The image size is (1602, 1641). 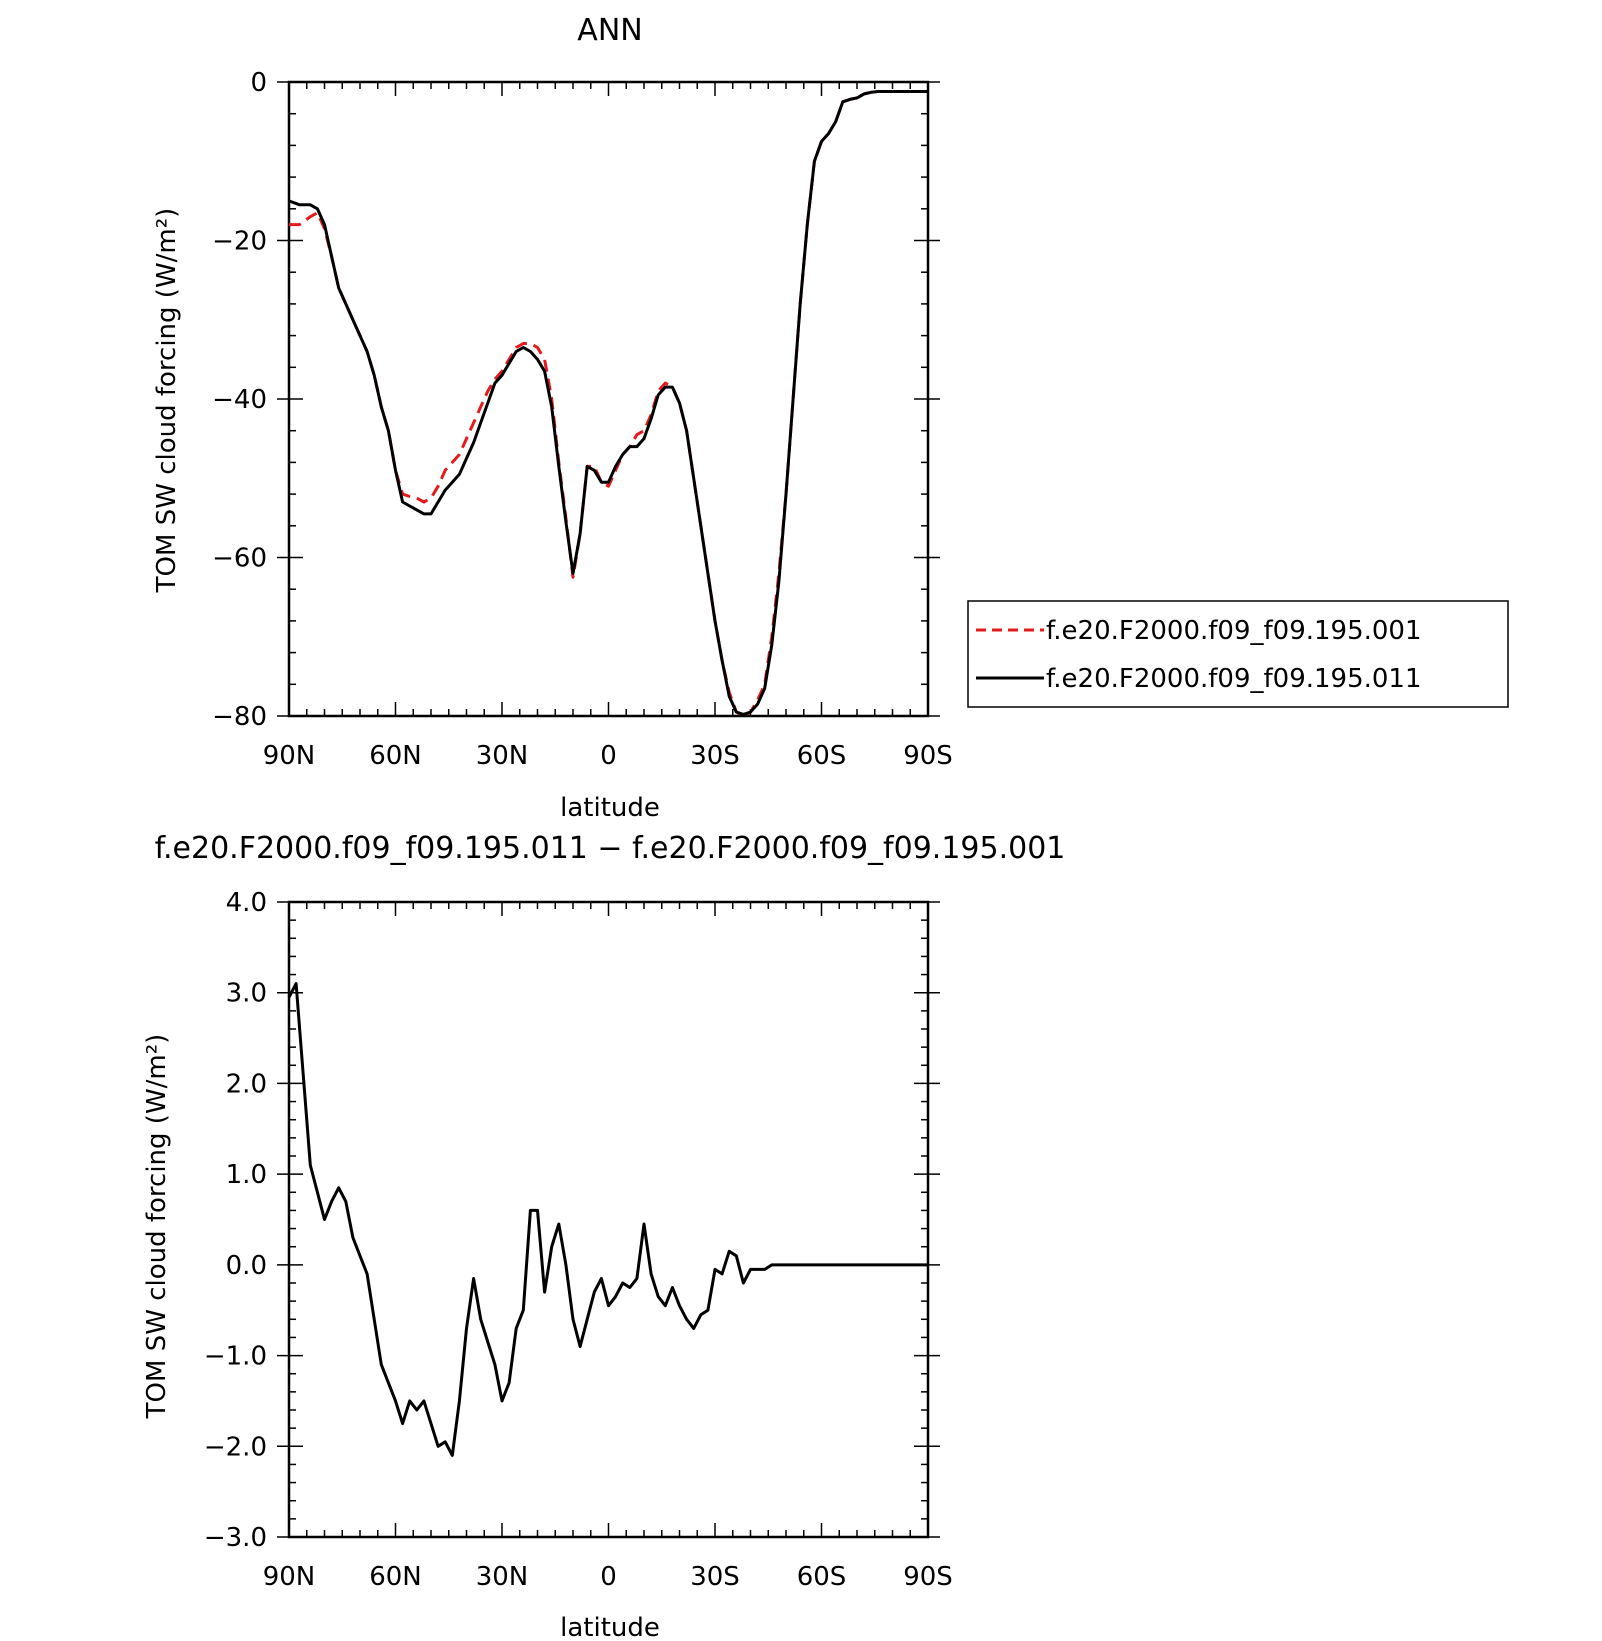 What do you see at coordinates (715, 1577) in the screenshot?
I see `p2-x-tick-label: 30S` at bounding box center [715, 1577].